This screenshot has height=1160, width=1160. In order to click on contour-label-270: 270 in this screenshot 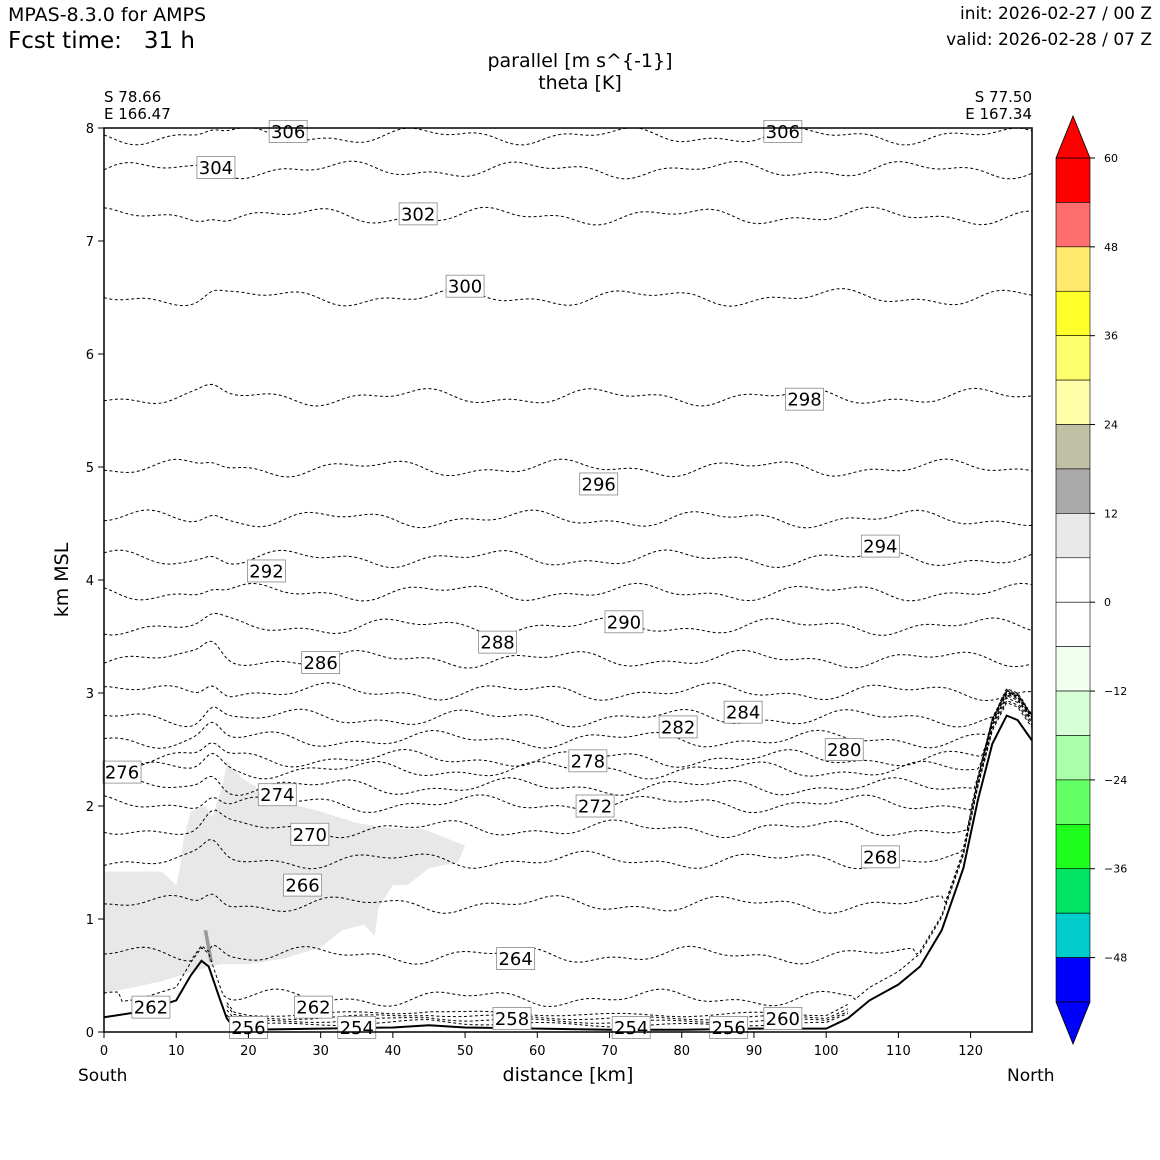, I will do `click(310, 835)`.